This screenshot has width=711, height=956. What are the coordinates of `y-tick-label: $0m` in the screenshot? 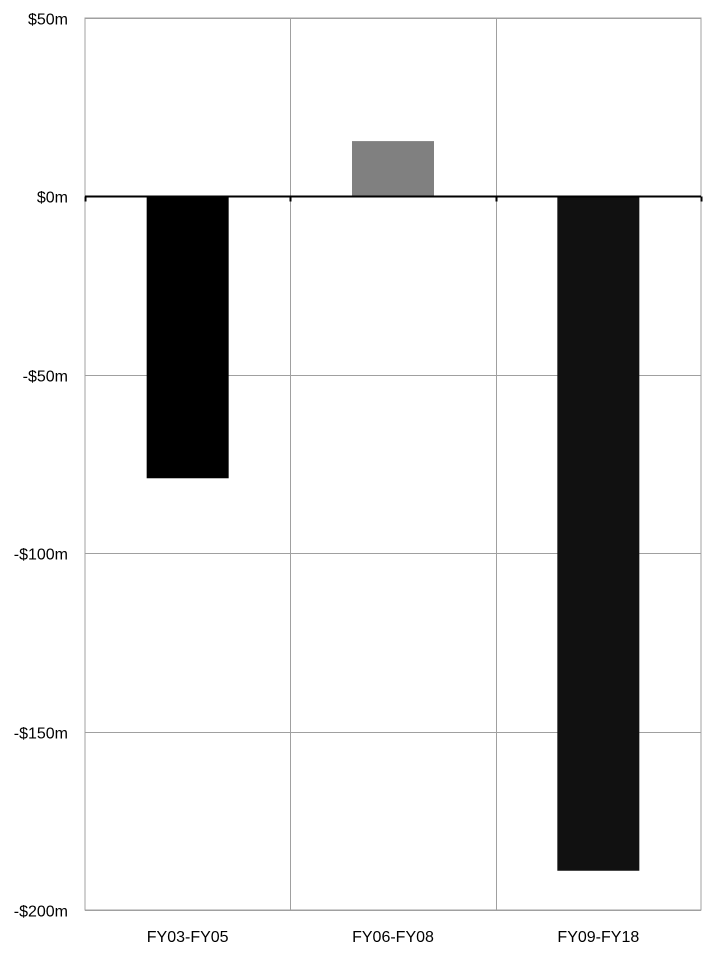 It's located at (52, 198).